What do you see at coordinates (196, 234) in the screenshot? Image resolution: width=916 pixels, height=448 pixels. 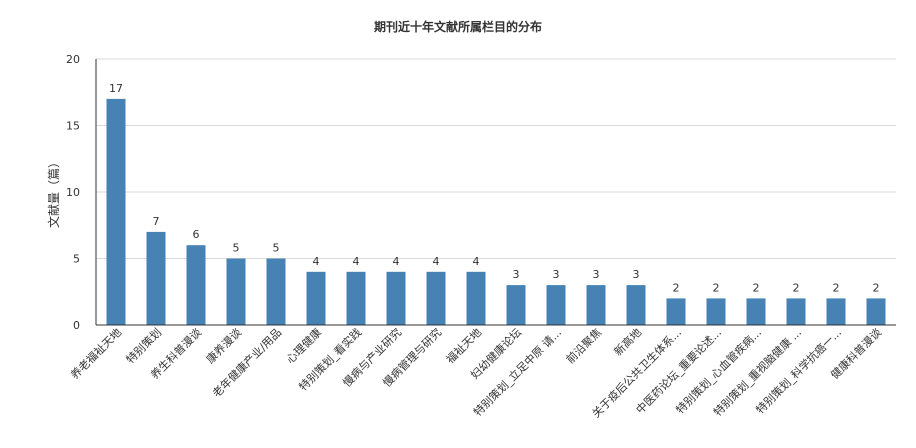 I see `data-label: 6` at bounding box center [196, 234].